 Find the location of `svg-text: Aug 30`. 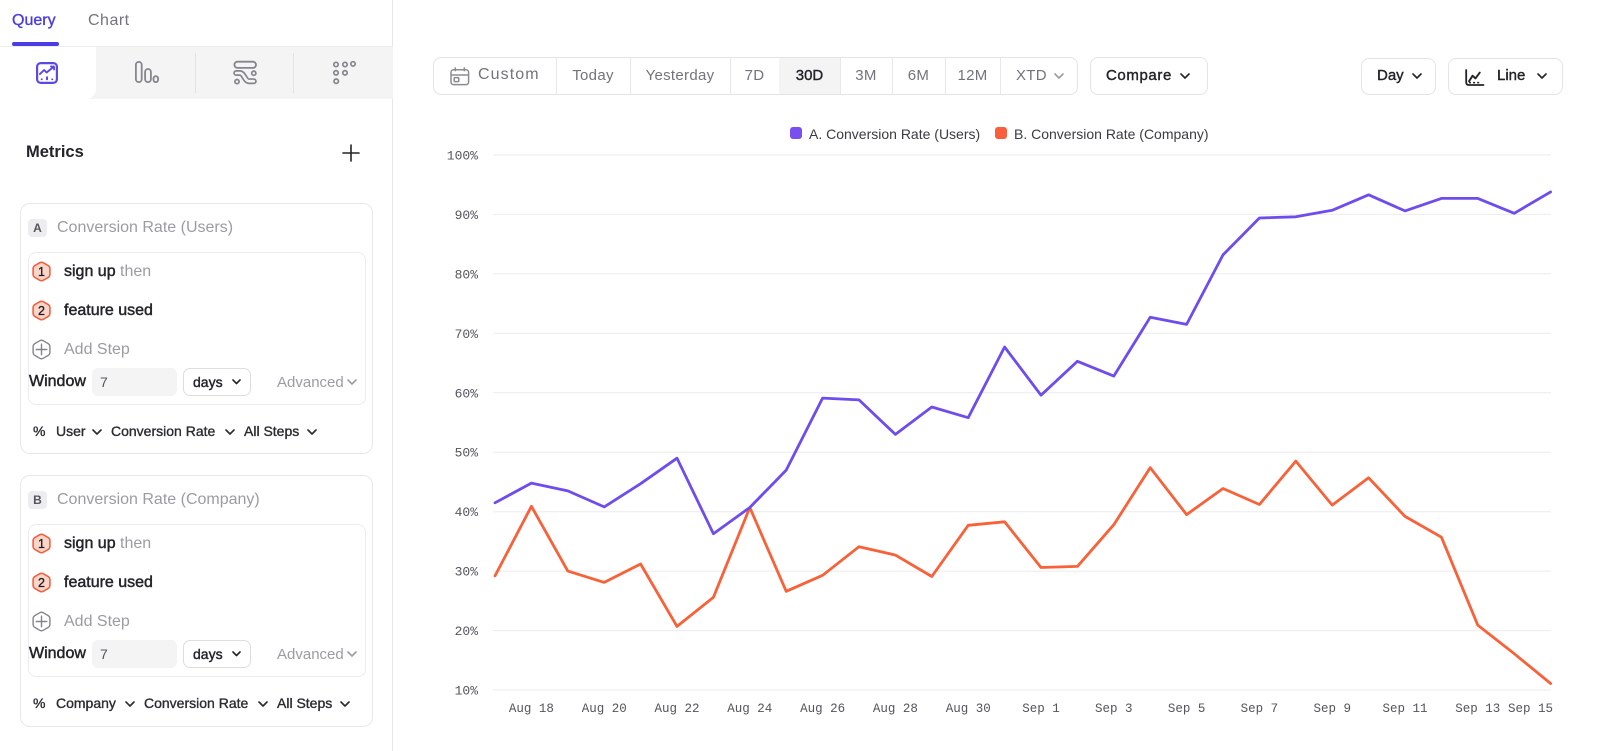

svg-text: Aug 30 is located at coordinates (968, 709).